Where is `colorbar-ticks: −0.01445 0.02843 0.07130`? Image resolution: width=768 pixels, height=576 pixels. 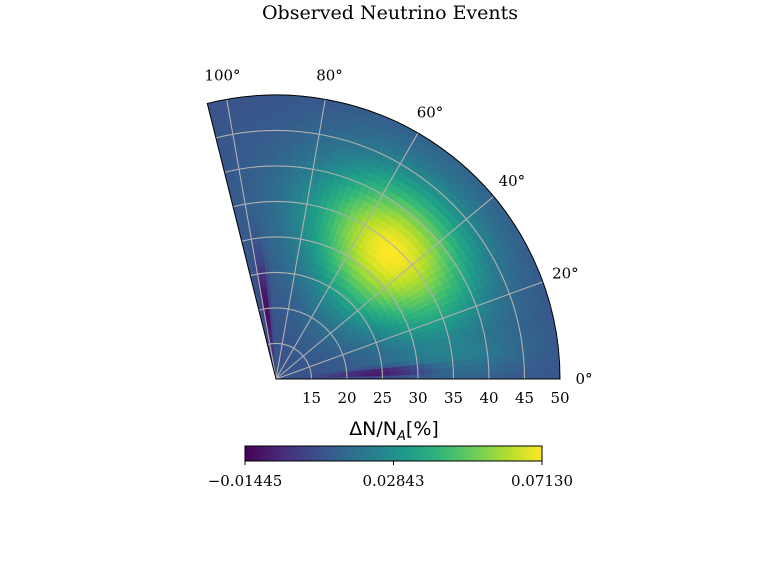 colorbar-ticks: −0.01445 0.02843 0.07130 is located at coordinates (390, 475).